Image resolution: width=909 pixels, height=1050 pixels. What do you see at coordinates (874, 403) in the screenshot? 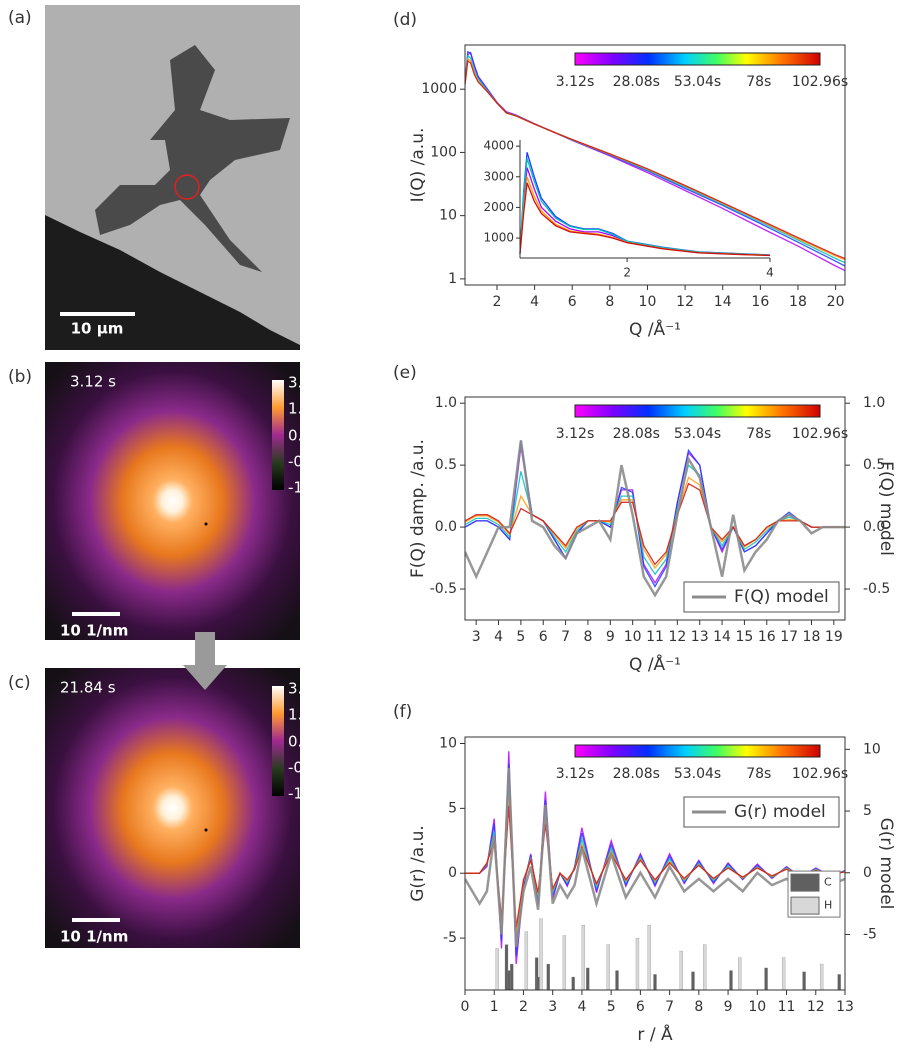
I see `y2-tick-label: 1.0` at bounding box center [874, 403].